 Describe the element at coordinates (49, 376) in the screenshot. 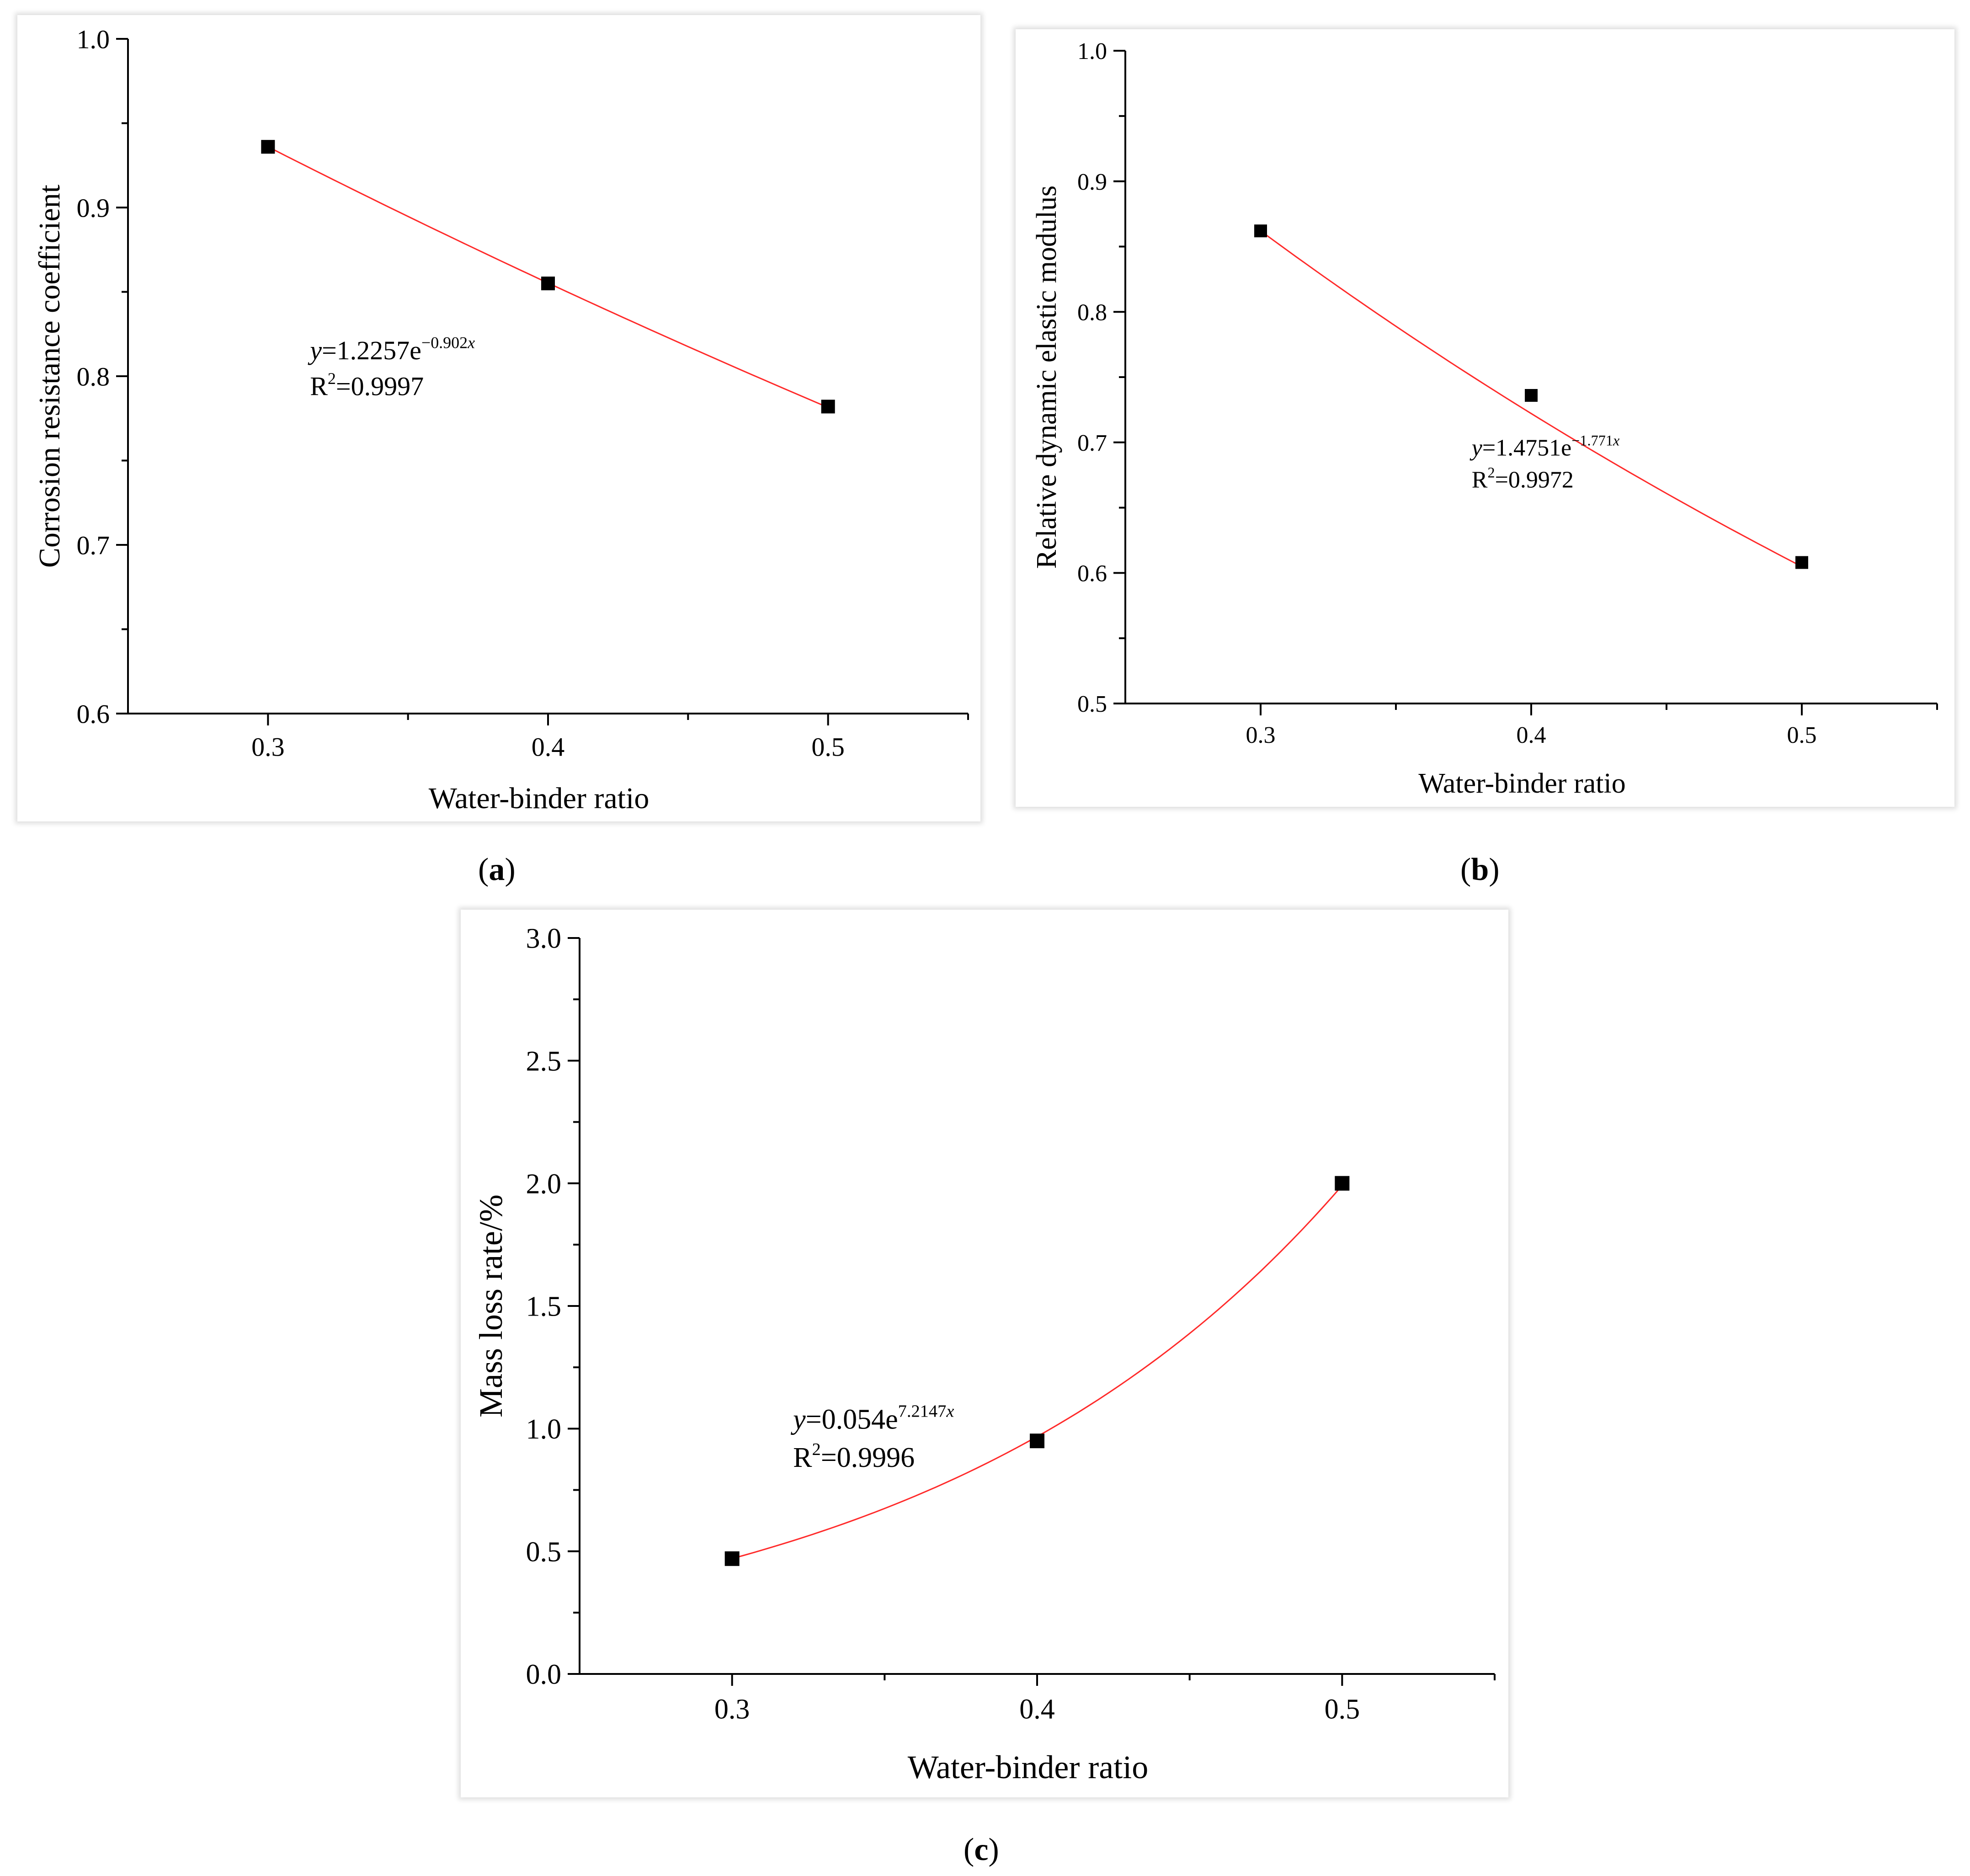

I see `y-axis-label: Corrosion resistance coefficient` at that location.